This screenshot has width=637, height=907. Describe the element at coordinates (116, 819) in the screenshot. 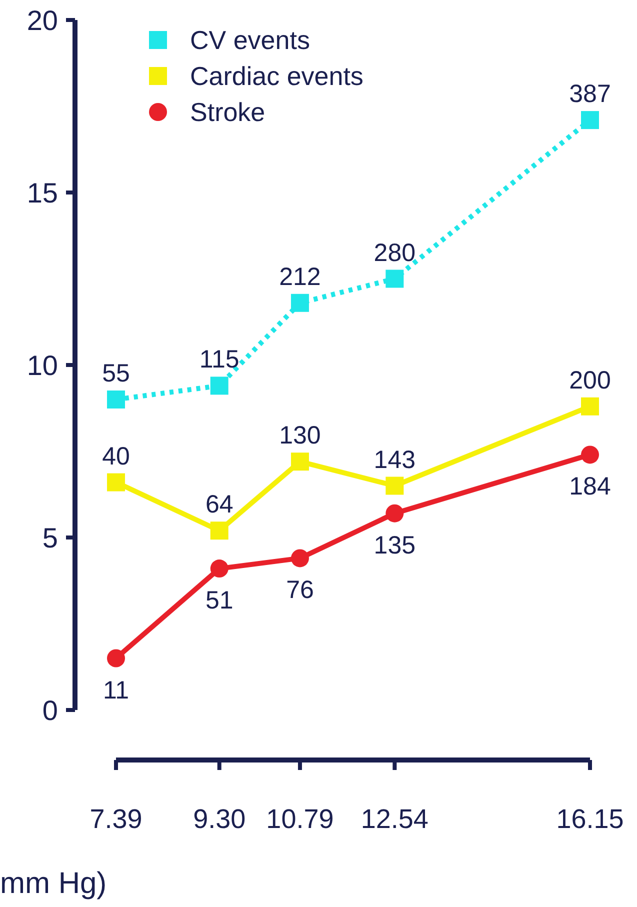

I see `x-tick-label: 7.39` at that location.